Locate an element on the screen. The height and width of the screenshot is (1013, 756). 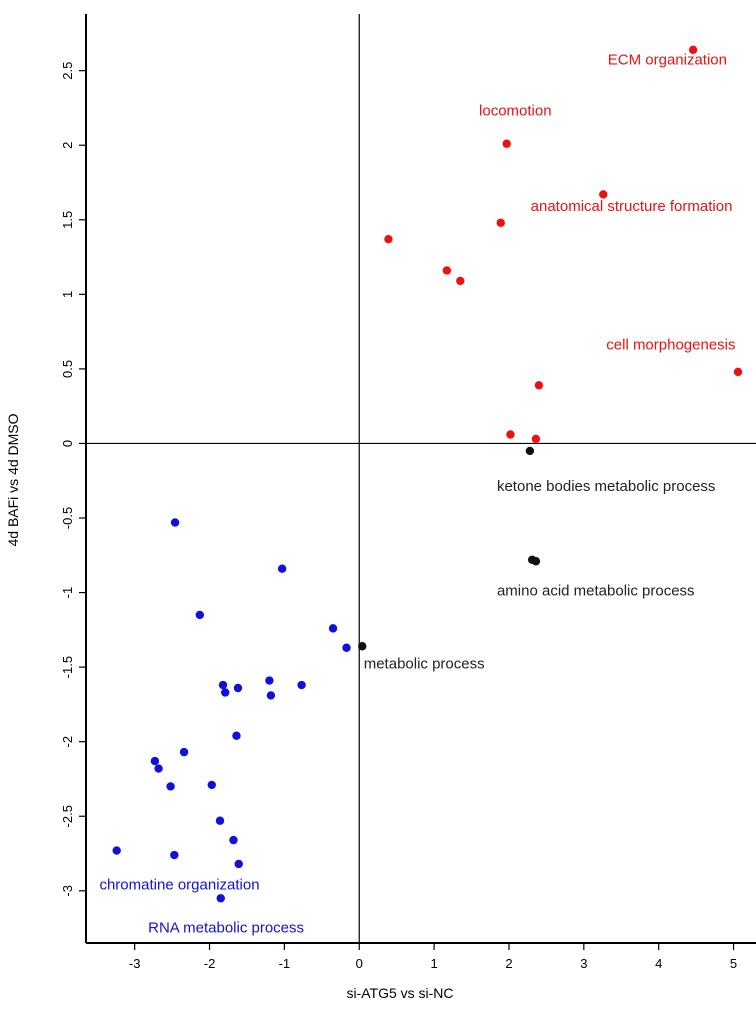
annotation-label: amino acid metabolic process is located at coordinates (596, 591).